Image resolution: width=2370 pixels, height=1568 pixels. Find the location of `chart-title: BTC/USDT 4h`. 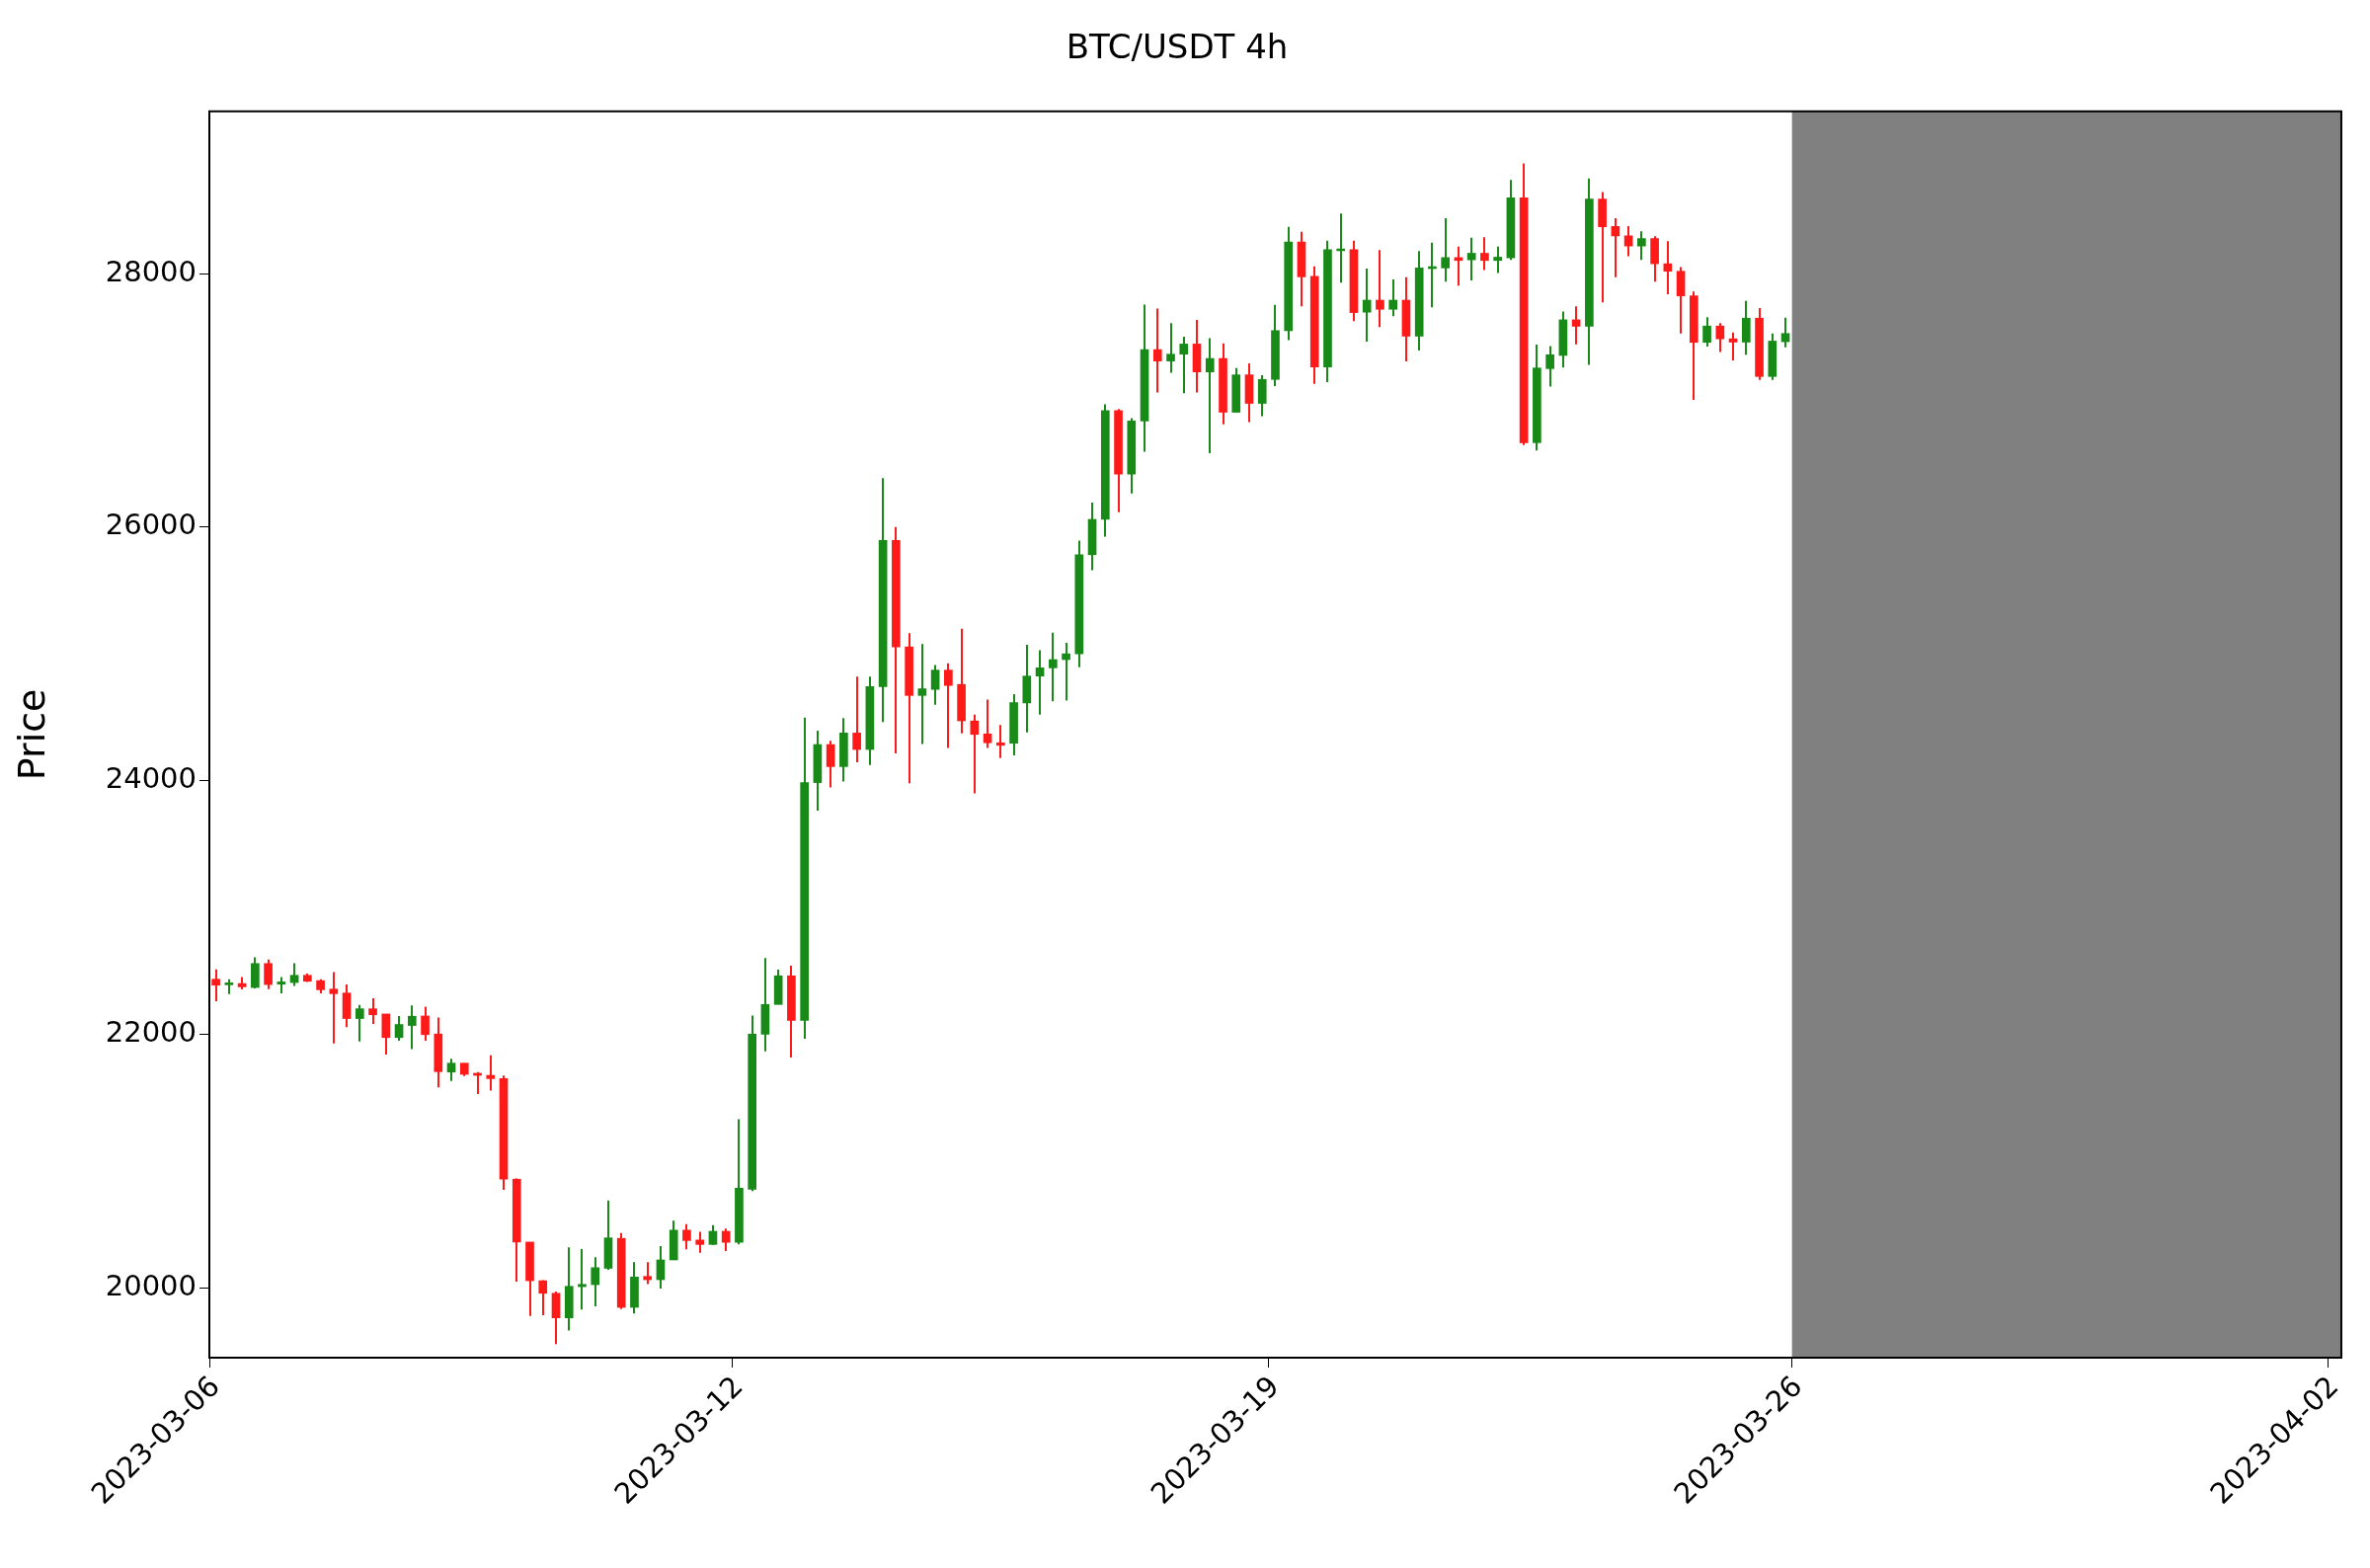

chart-title: BTC/USDT 4h is located at coordinates (1178, 47).